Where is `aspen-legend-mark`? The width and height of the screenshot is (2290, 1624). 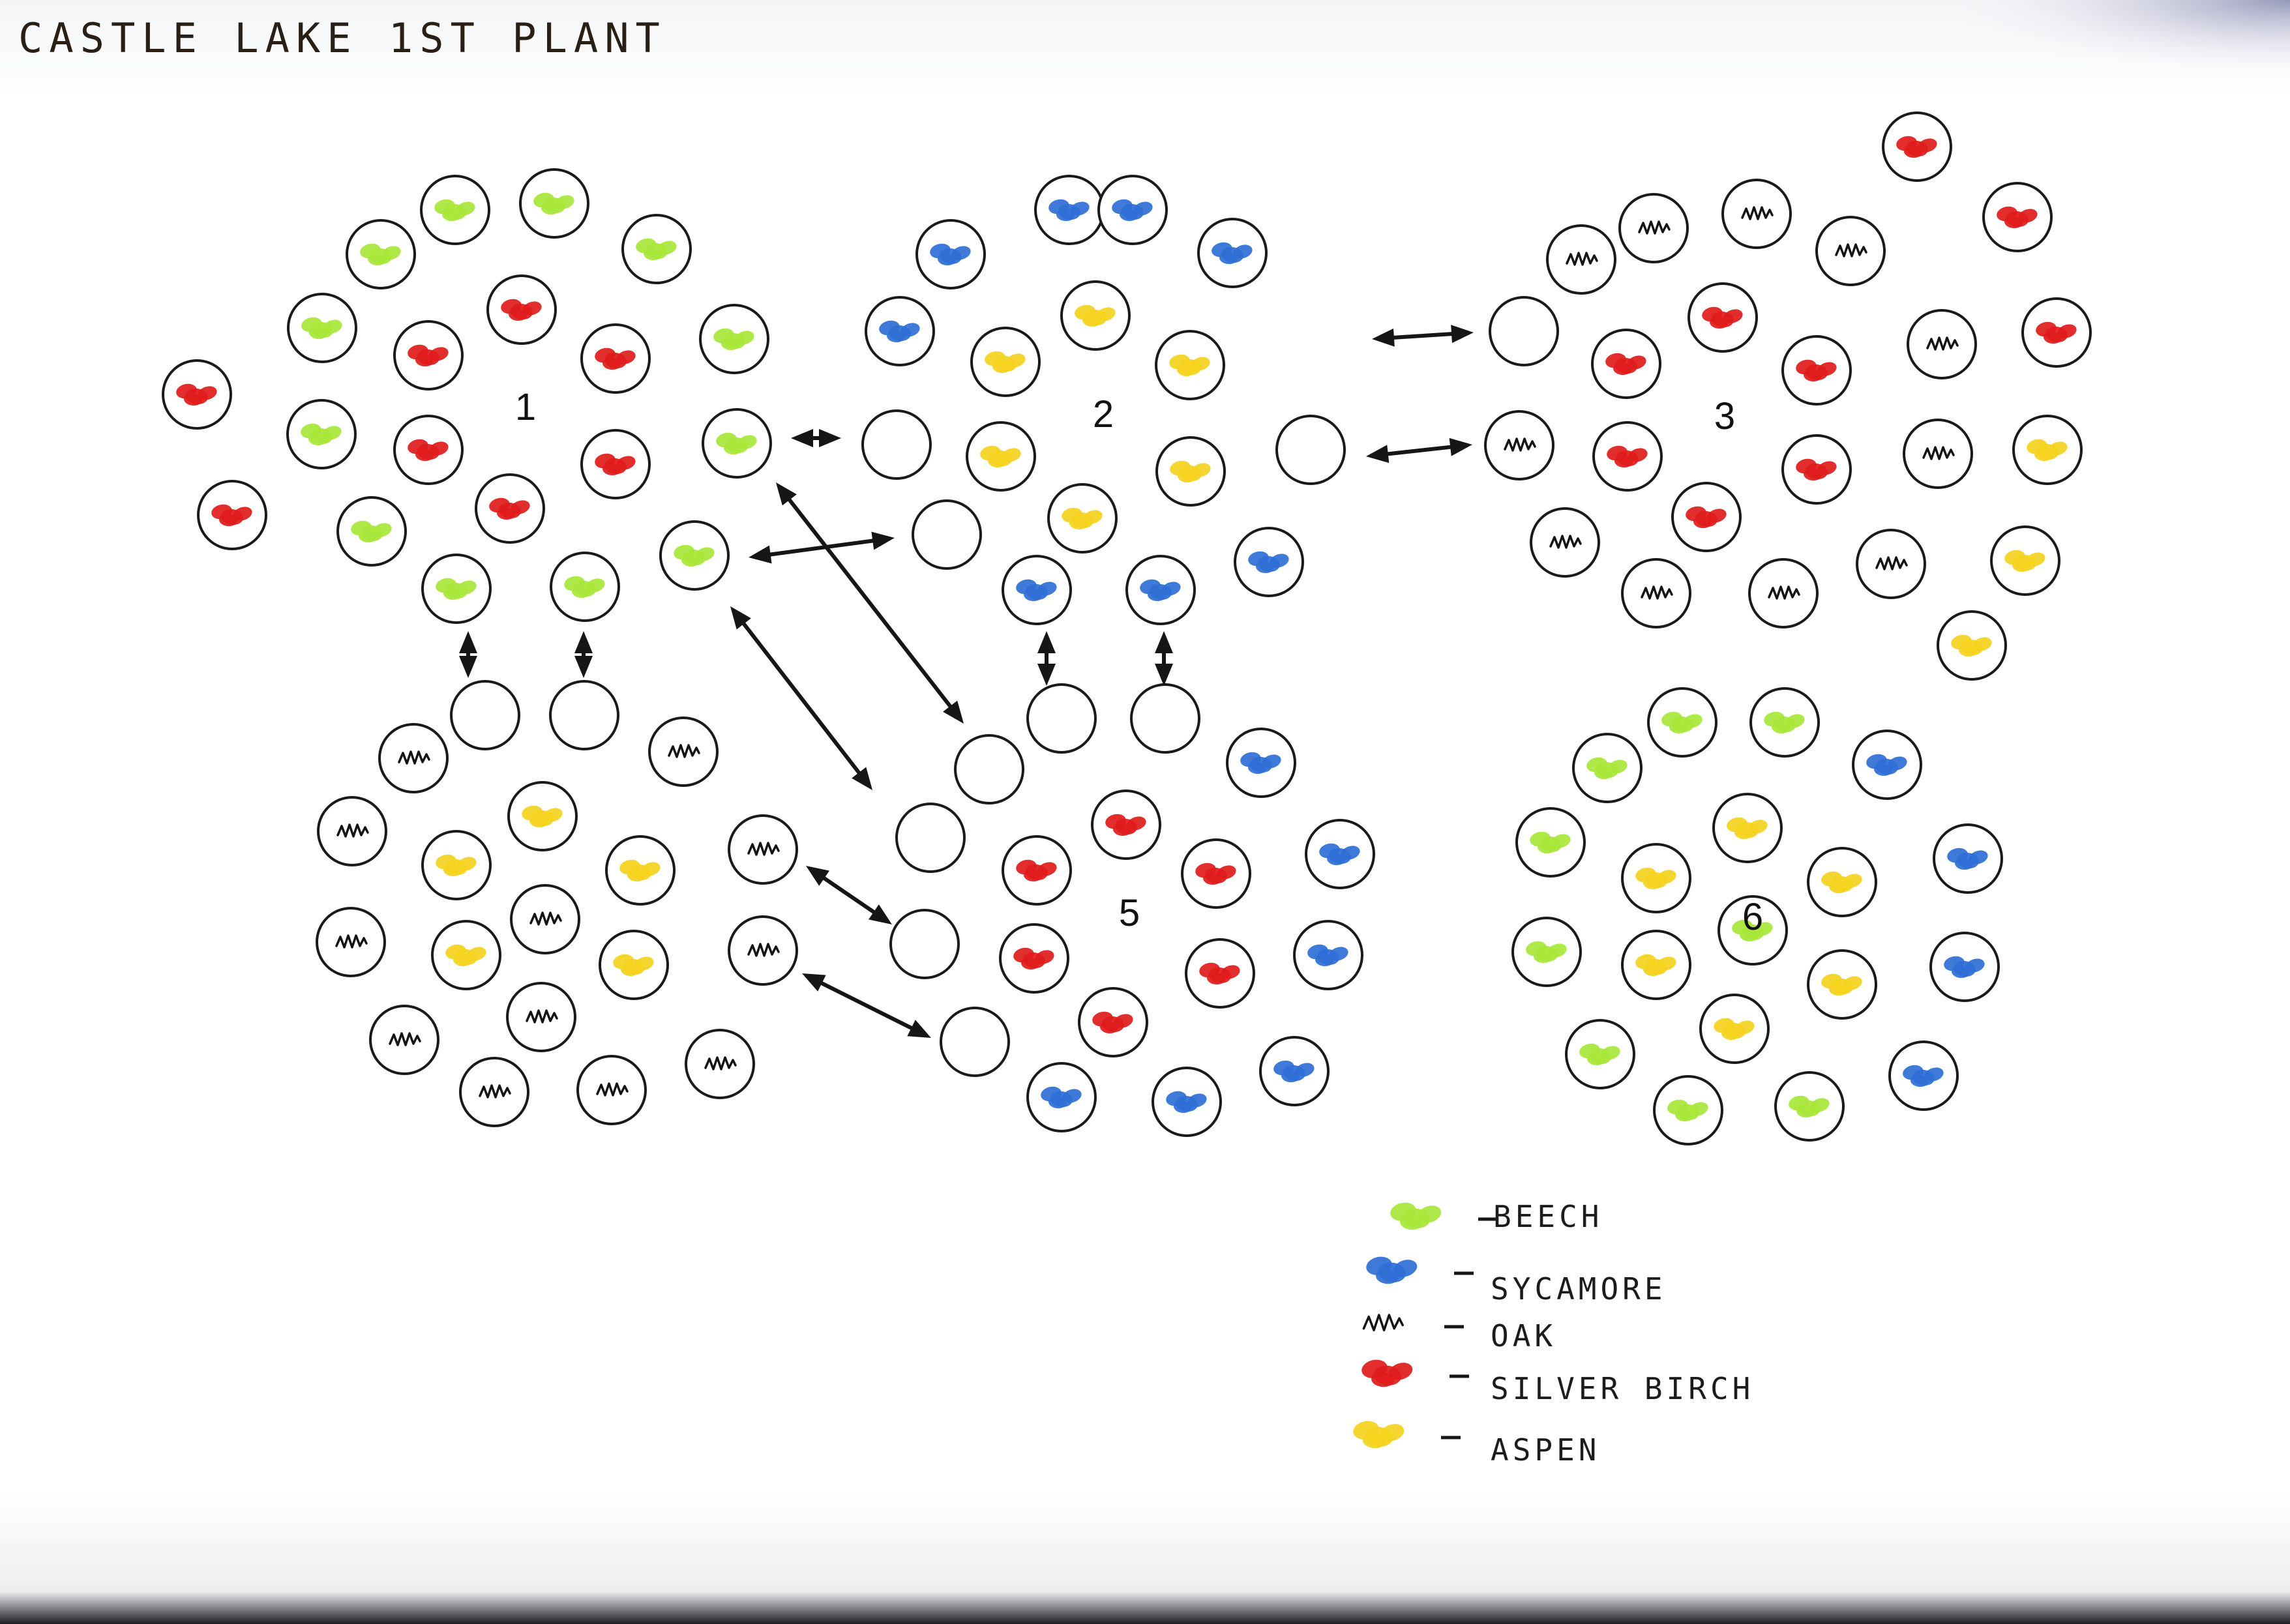 aspen-legend-mark is located at coordinates (1379, 1435).